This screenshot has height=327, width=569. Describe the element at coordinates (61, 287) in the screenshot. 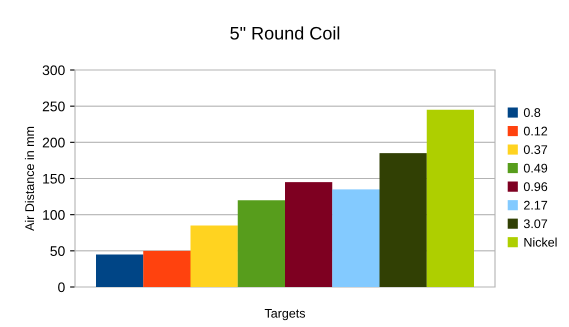

I see `y-tick-label: 0` at that location.